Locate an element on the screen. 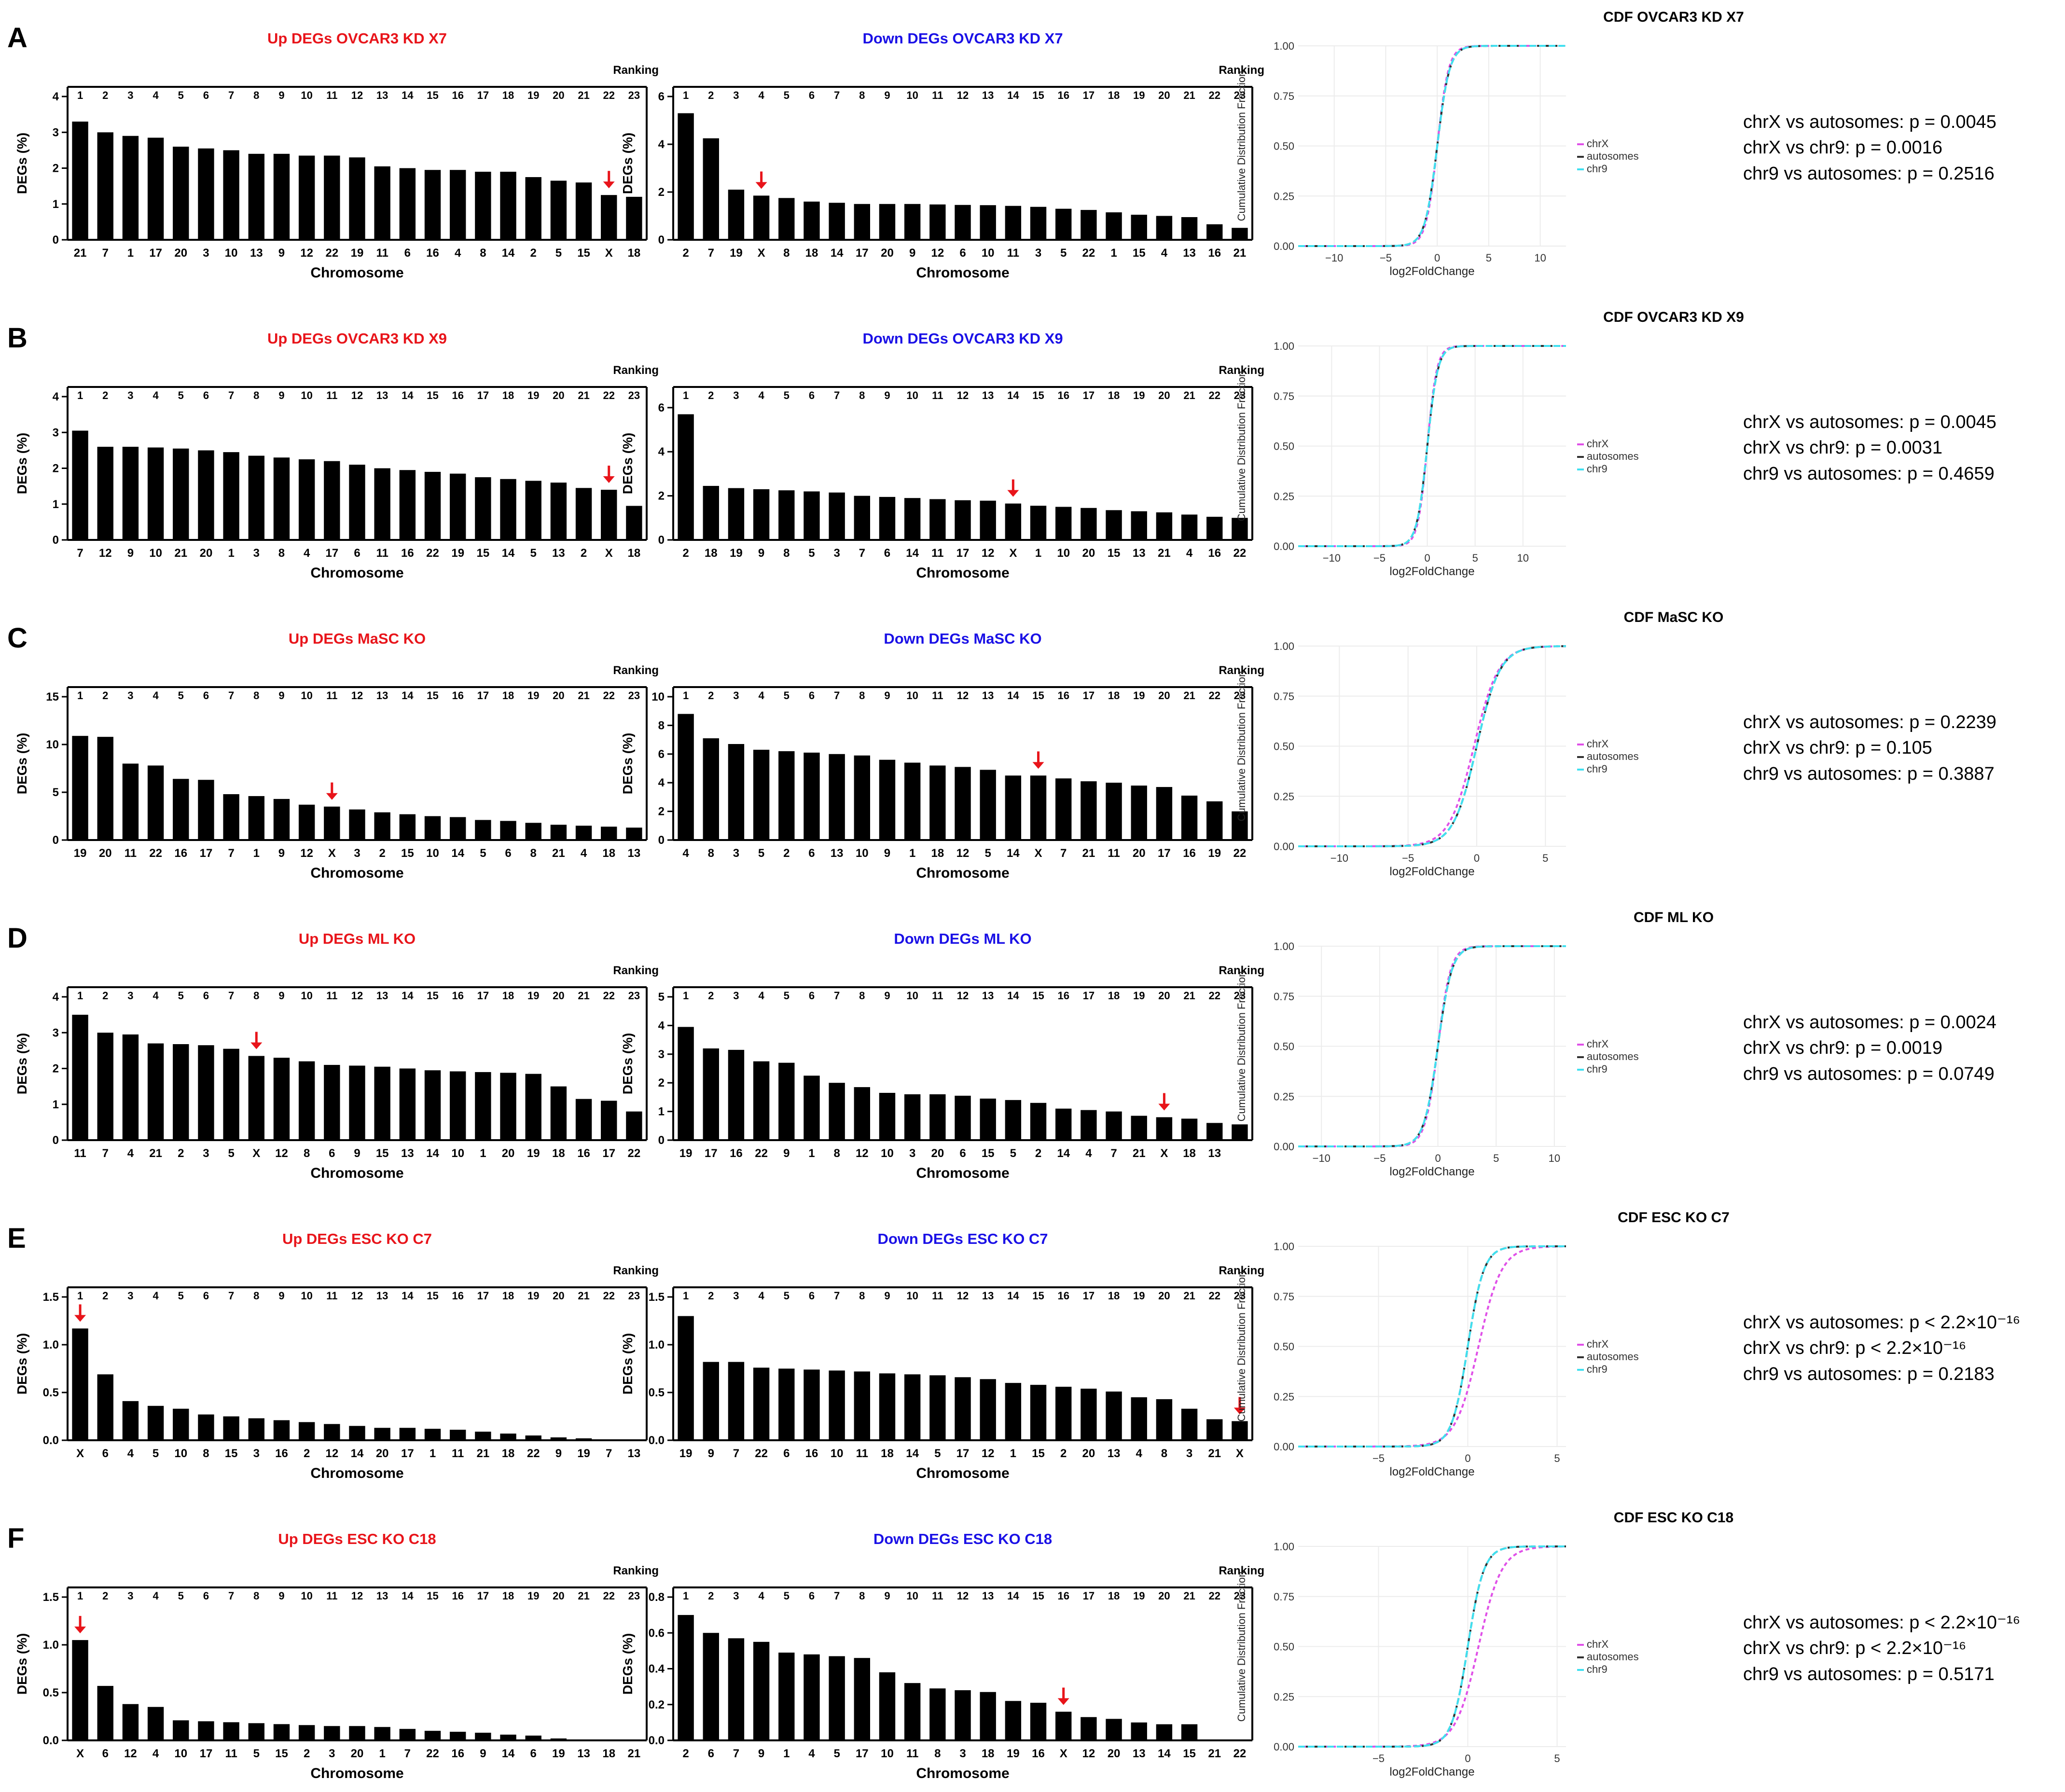  row-b-down-category-label: 6 is located at coordinates (887, 553).